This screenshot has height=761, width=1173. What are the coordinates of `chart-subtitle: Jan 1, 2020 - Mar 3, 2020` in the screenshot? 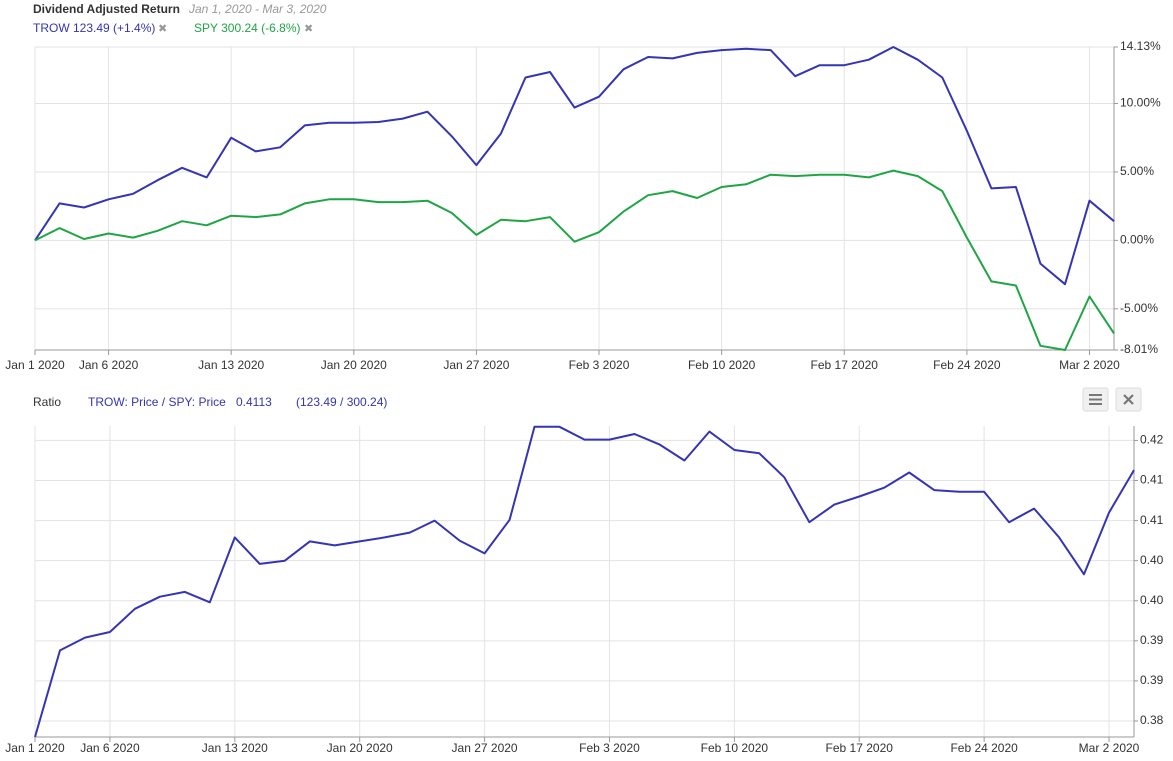 It's located at (257, 9).